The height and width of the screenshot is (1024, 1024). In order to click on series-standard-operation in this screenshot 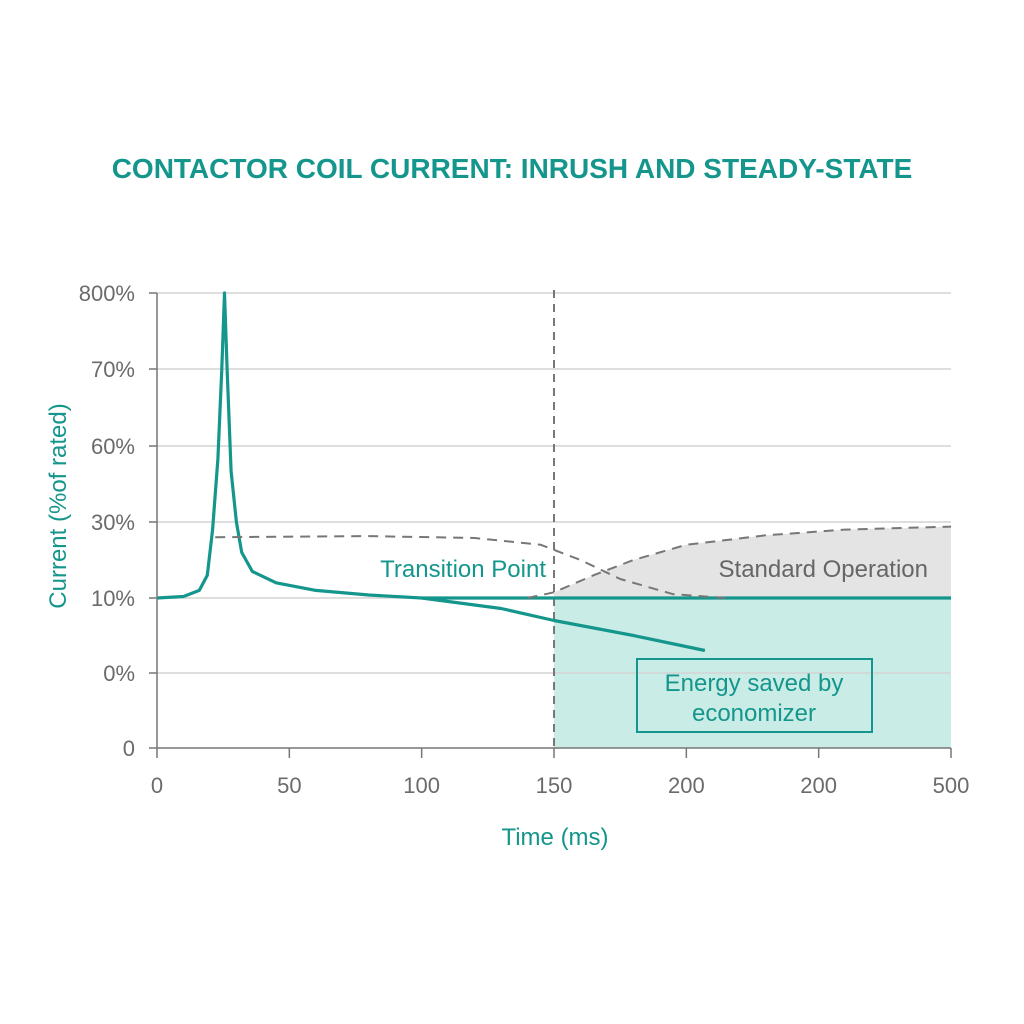, I will do `click(739, 562)`.